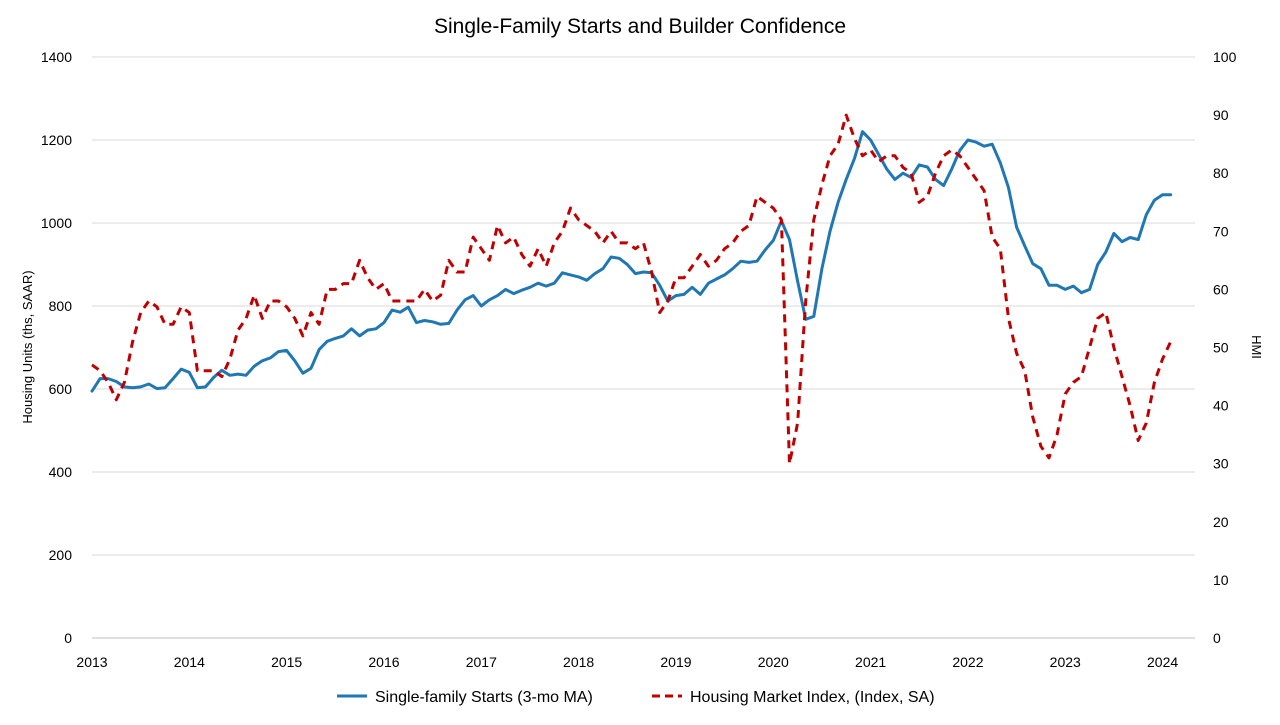 The height and width of the screenshot is (725, 1280). Describe the element at coordinates (1065, 662) in the screenshot. I see `x-tick-label: 2023` at that location.